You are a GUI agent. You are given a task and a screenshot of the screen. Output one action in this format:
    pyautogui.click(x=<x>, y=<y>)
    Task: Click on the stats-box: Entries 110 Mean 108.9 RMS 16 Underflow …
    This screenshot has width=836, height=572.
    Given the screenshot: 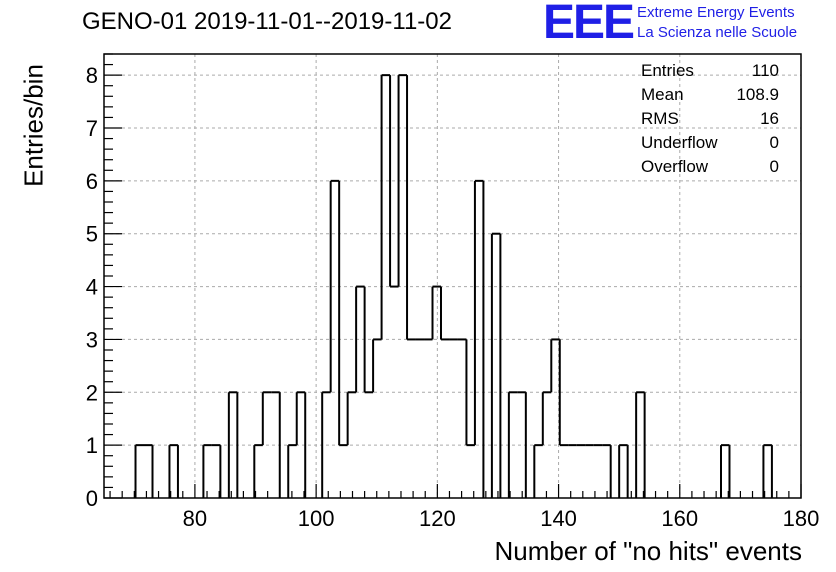 What is the action you would take?
    pyautogui.click(x=710, y=120)
    